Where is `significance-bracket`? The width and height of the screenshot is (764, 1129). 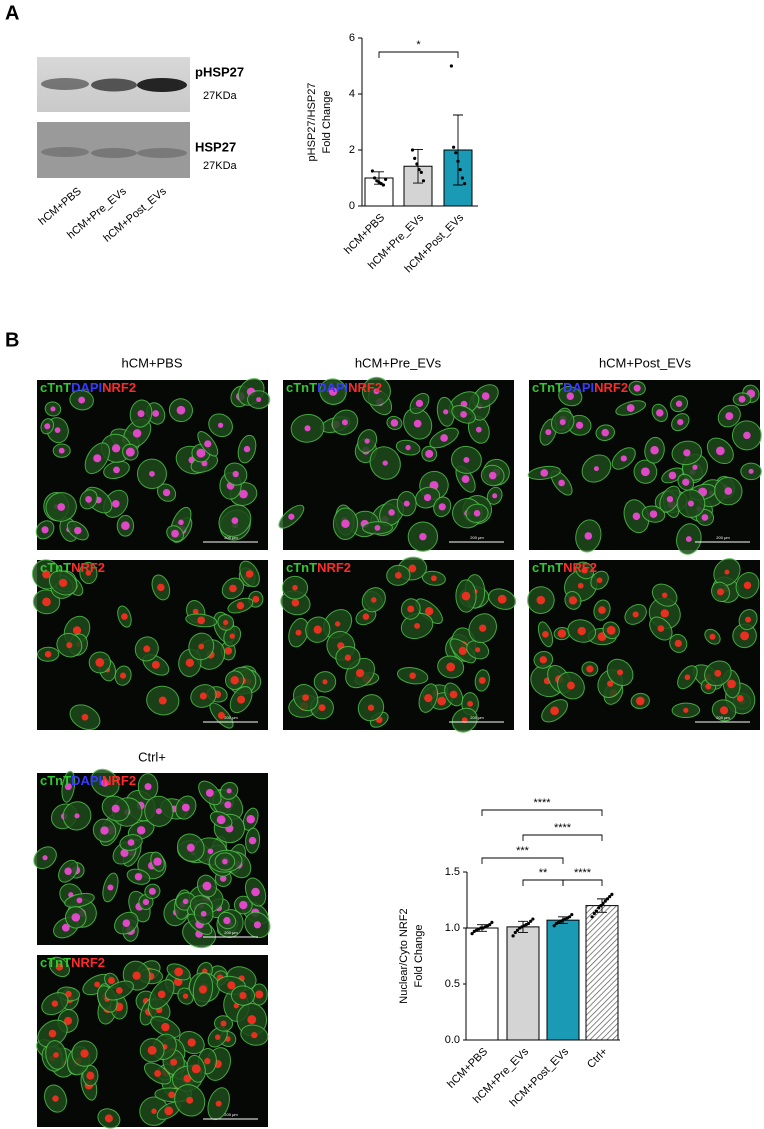 significance-bracket is located at coordinates (543, 882).